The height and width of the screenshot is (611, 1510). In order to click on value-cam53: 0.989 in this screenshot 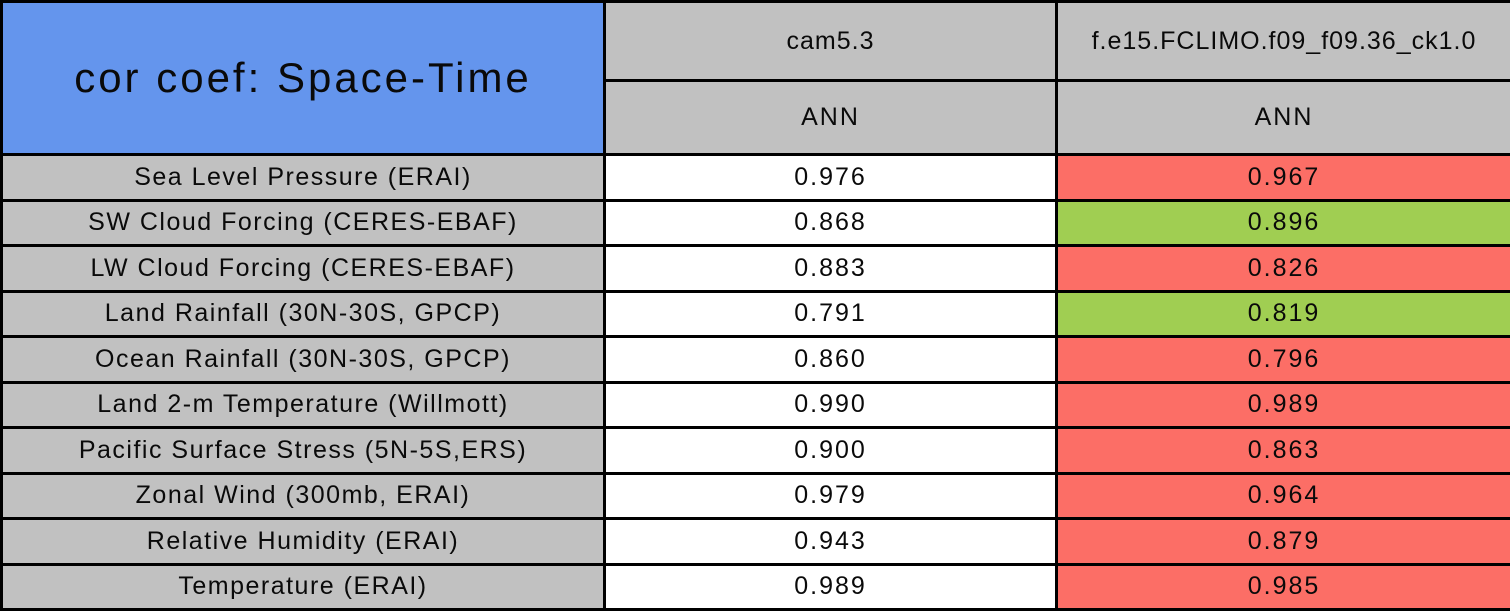, I will do `click(830, 586)`.